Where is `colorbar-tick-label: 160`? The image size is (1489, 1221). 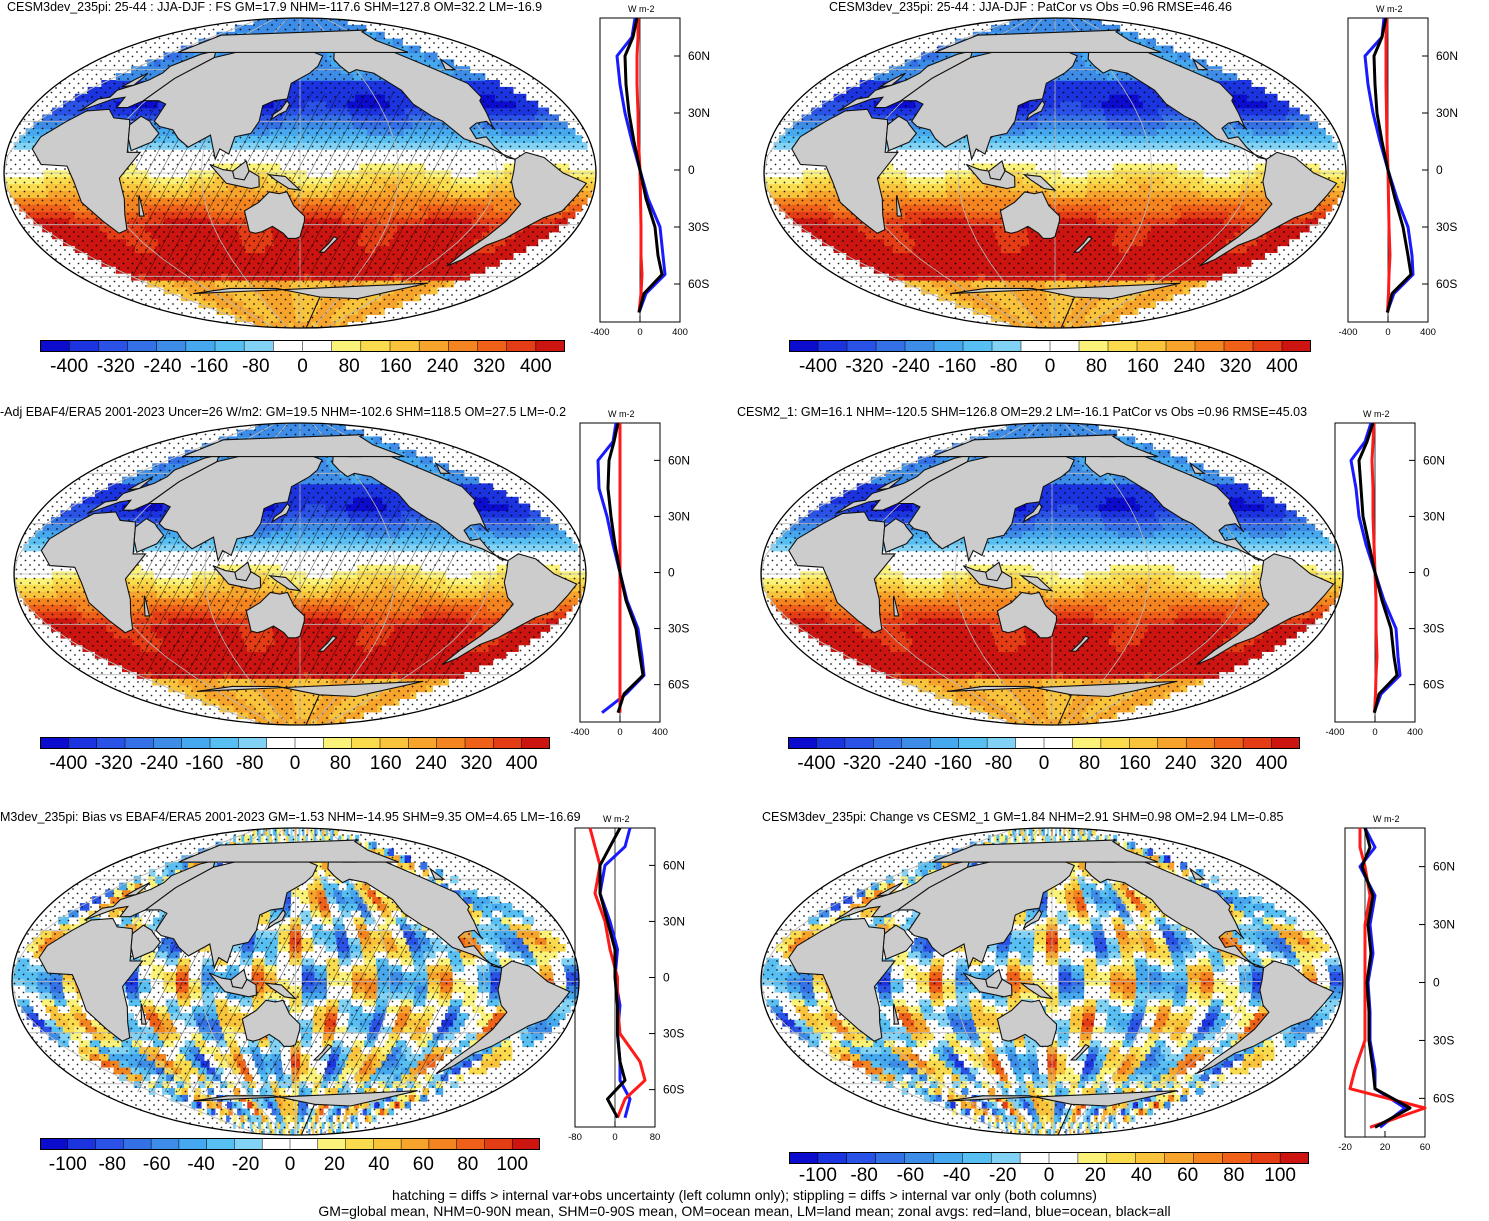
colorbar-tick-label: 160 is located at coordinates (1142, 366).